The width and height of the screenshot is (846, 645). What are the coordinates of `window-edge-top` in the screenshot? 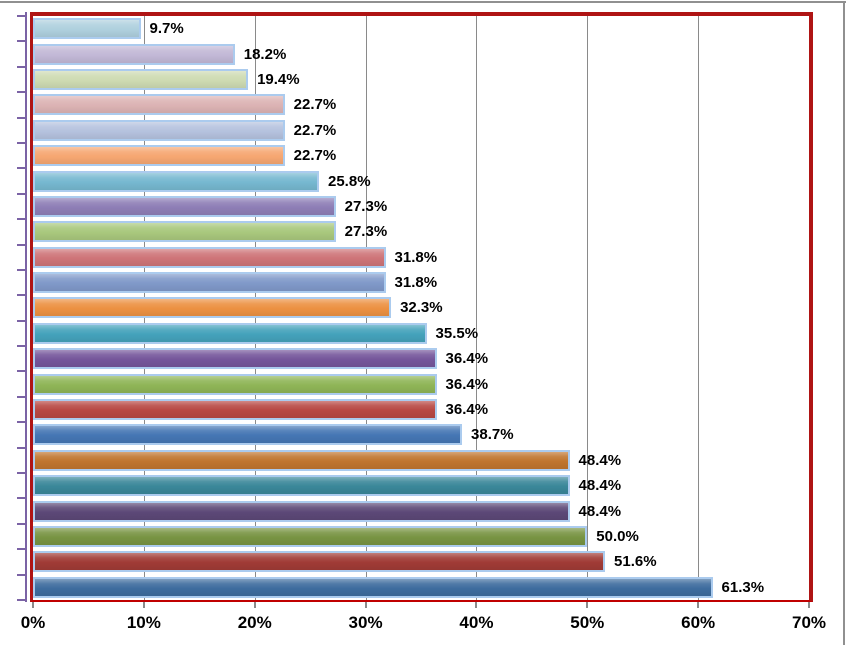 It's located at (423, 2).